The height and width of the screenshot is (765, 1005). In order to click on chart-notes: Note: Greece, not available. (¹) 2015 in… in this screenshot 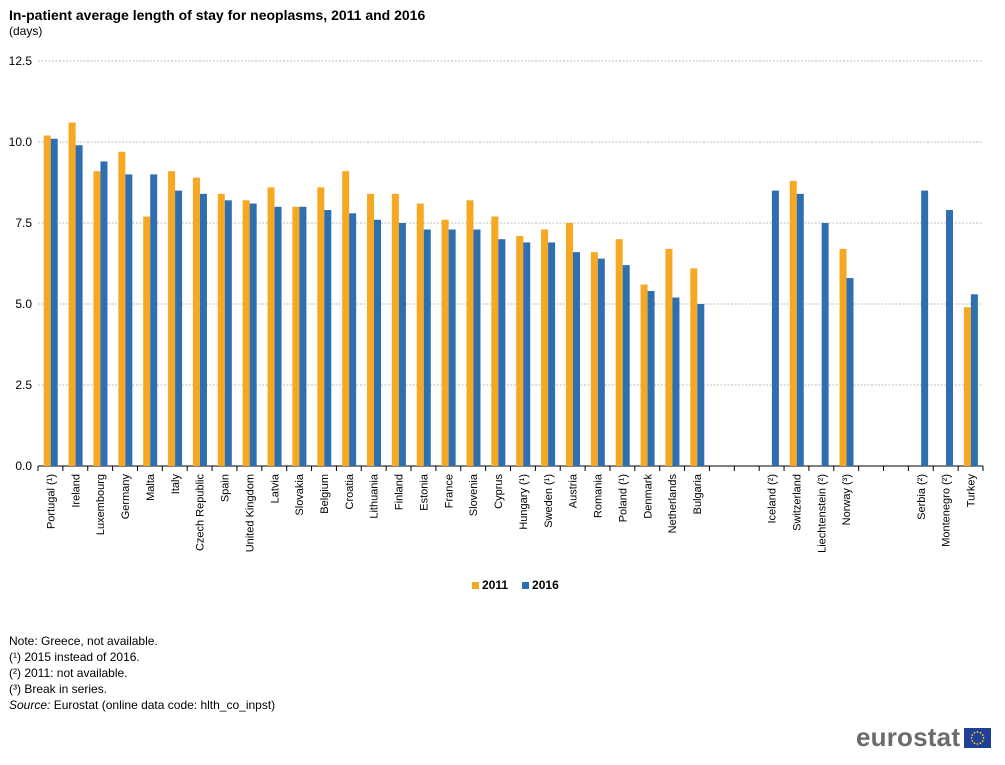, I will do `click(142, 673)`.